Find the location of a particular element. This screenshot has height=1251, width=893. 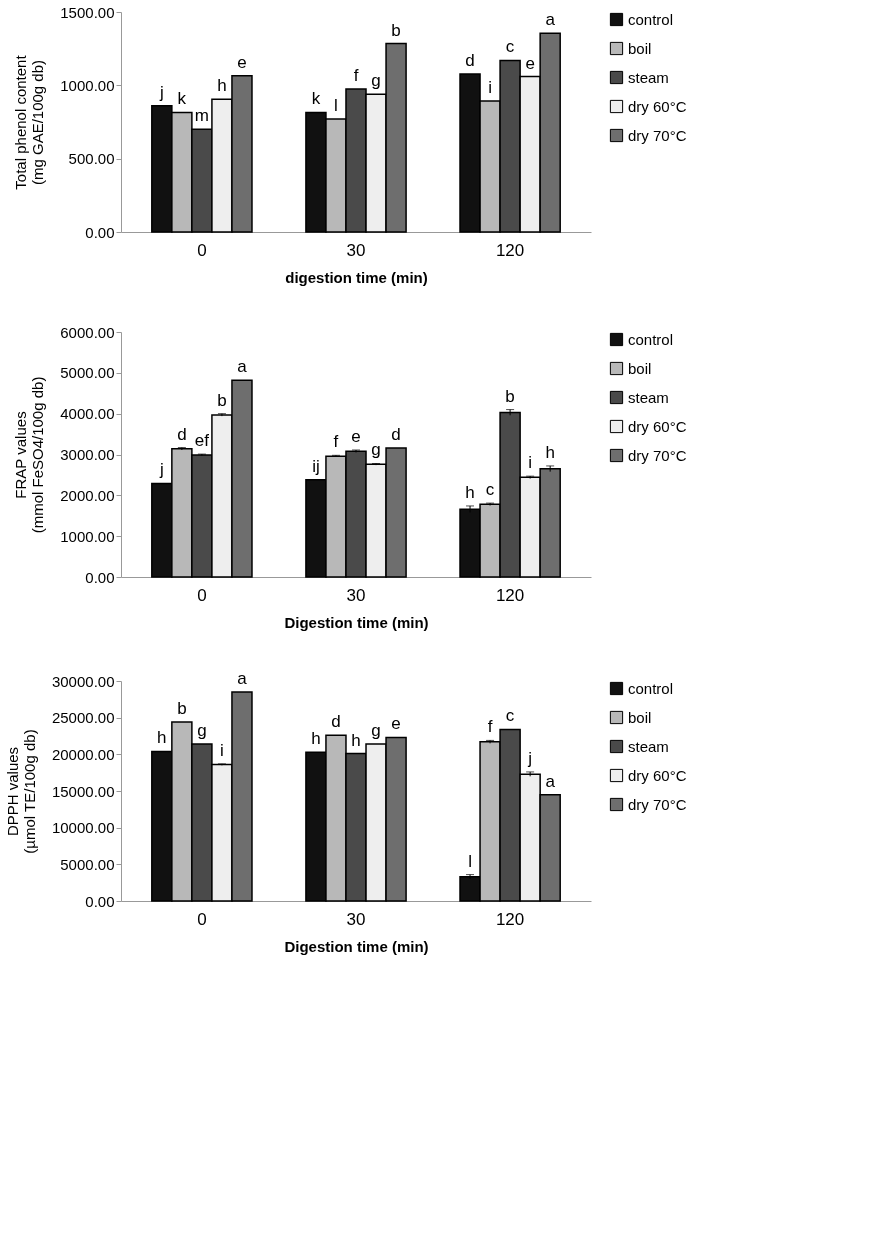

y-tick-label: 20000.00 is located at coordinates (83, 754).